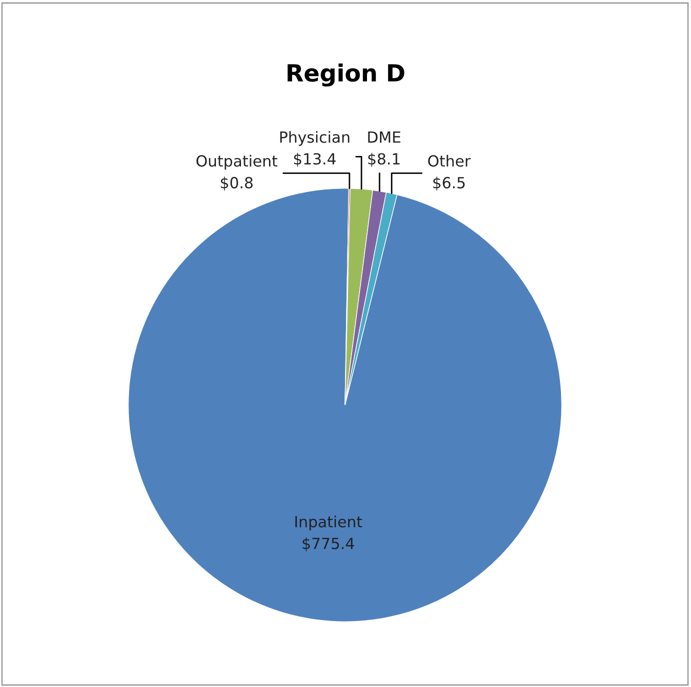 Image resolution: width=691 pixels, height=687 pixels. I want to click on slice-label: Outpatient, so click(237, 162).